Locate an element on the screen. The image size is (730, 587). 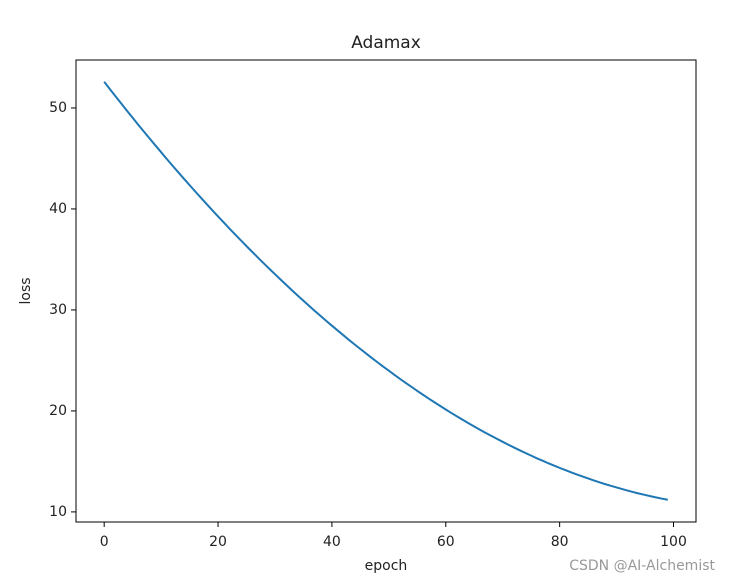
x-tick-label: 80 is located at coordinates (560, 542).